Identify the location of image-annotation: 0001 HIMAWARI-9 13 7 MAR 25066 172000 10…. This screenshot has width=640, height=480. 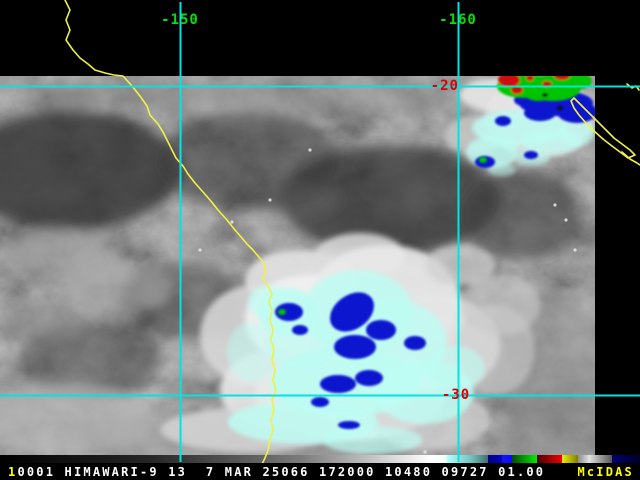
(281, 471).